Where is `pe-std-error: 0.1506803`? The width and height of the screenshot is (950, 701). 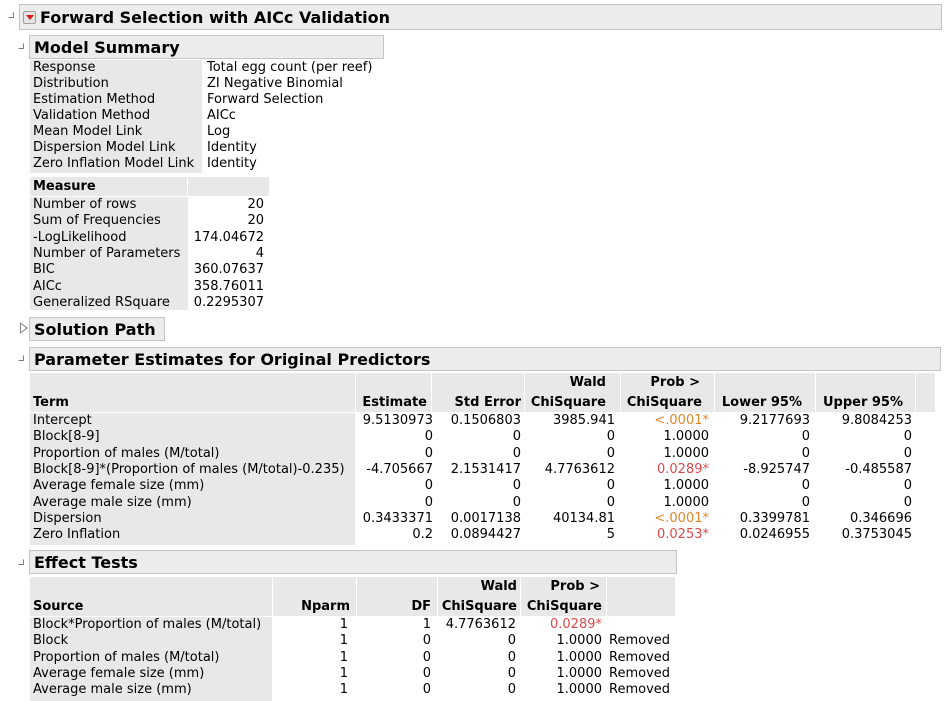
pe-std-error: 0.1506803 is located at coordinates (485, 420).